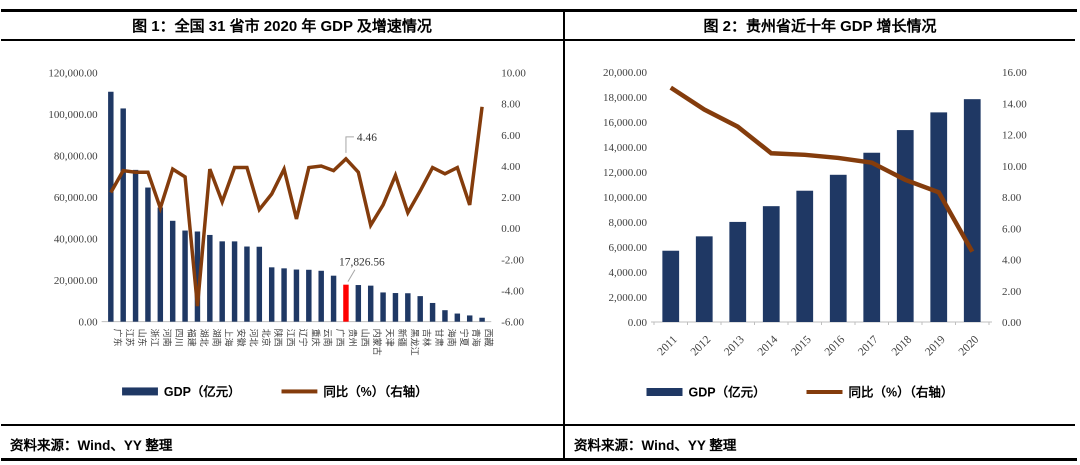 The height and width of the screenshot is (465, 1080). I want to click on right-axis-label: 4.00, so click(511, 167).